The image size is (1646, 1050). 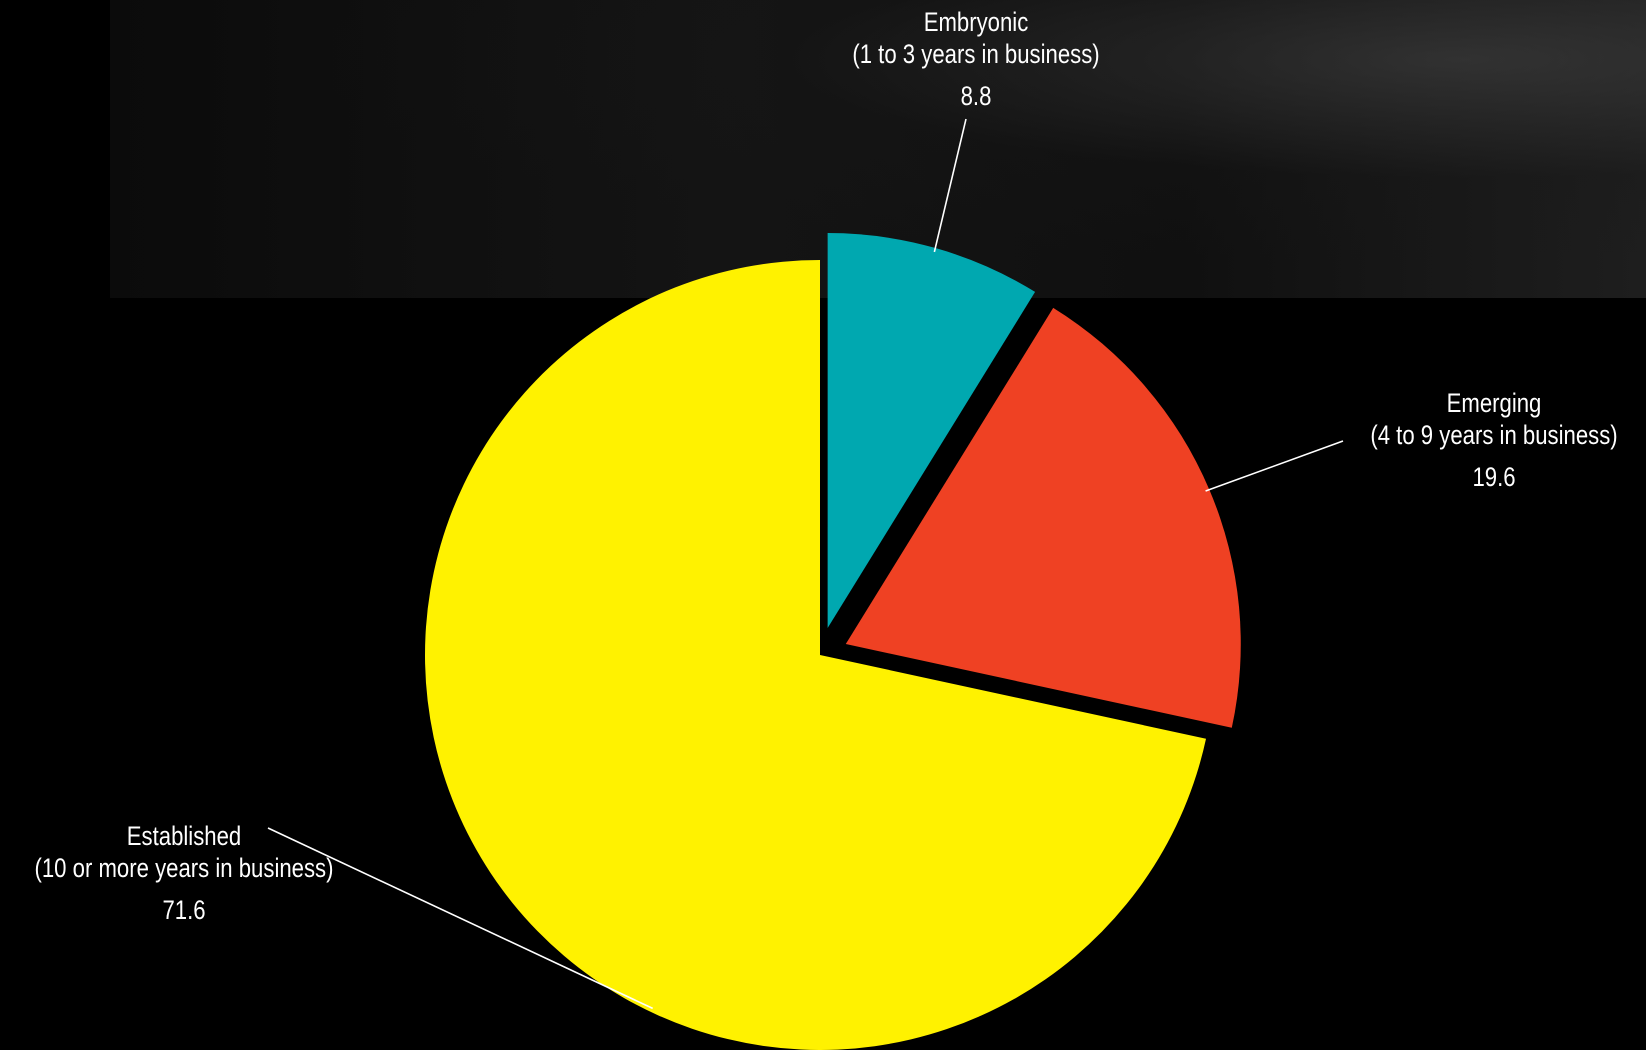 What do you see at coordinates (1494, 435) in the screenshot?
I see `slice-sublabel: (4 to 9 years in business)` at bounding box center [1494, 435].